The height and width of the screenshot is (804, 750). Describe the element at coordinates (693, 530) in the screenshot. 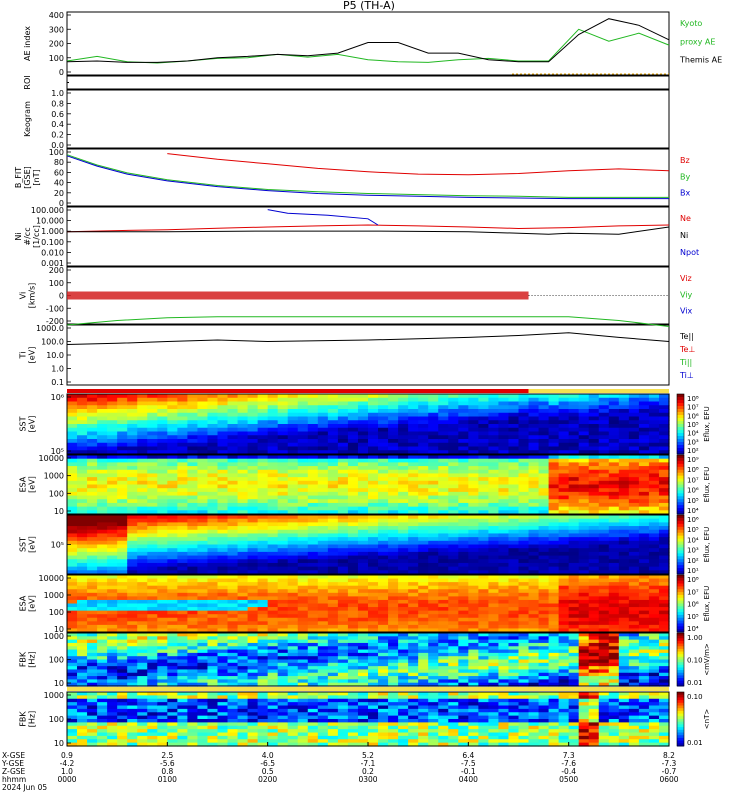

I see `colorbar-tick-label: 10⁵` at that location.